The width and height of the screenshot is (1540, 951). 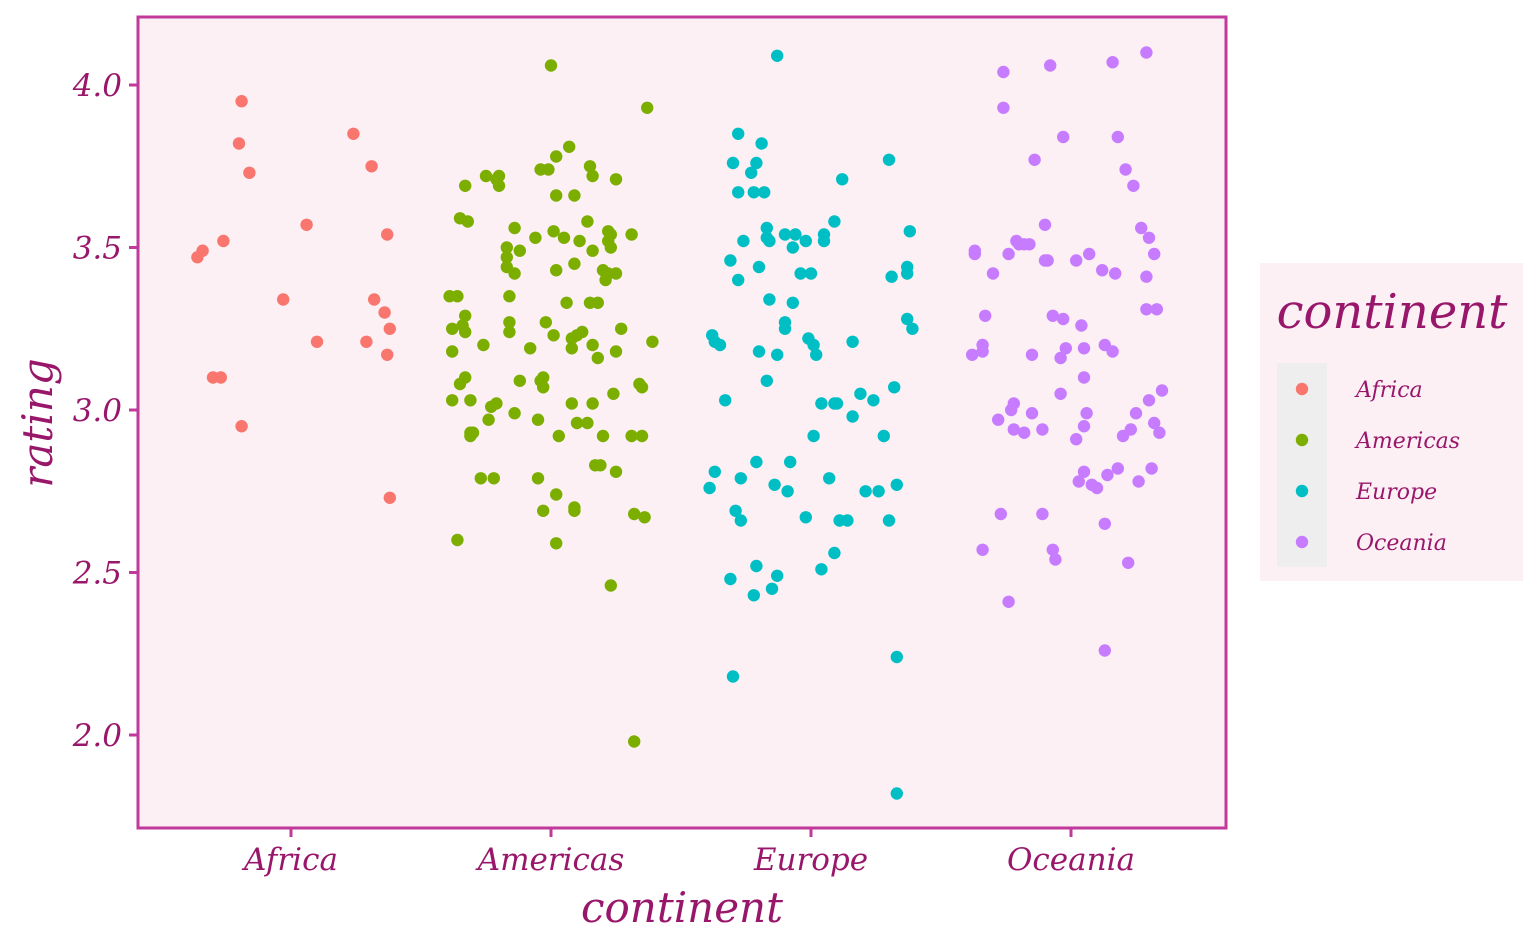 I want to click on legend-items: Africa Americas Europe Oceania, so click(x=1377, y=467).